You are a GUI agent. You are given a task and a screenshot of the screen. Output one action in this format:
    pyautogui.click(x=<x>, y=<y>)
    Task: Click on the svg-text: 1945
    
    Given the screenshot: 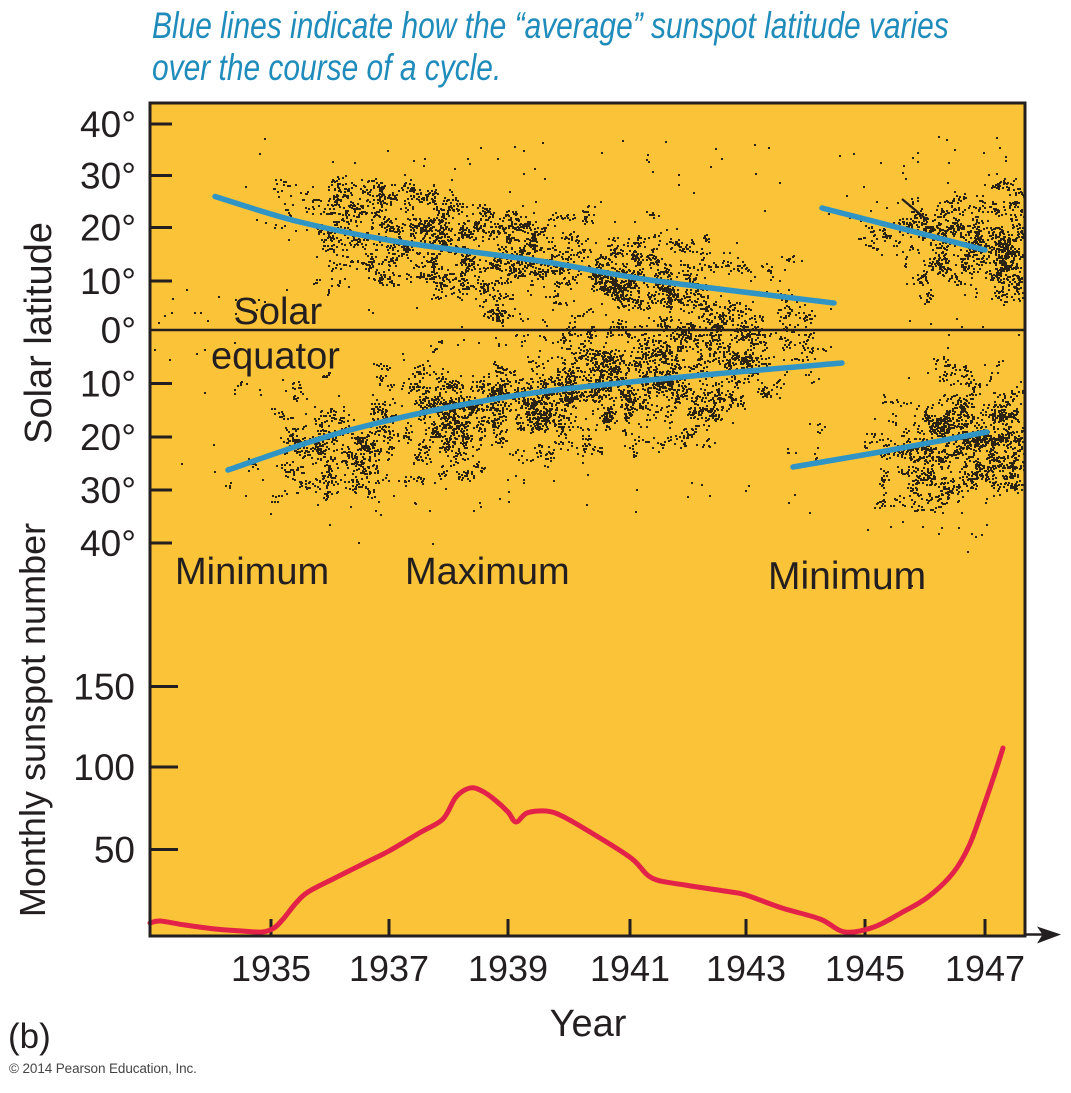 What is the action you would take?
    pyautogui.click(x=865, y=968)
    